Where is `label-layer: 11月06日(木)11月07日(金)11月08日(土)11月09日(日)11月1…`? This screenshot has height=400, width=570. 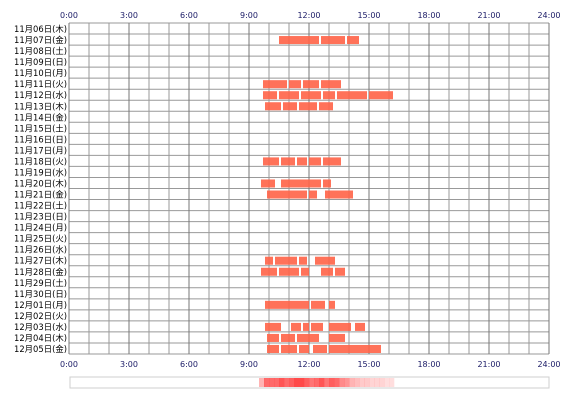
label-layer: 11月06日(木)11月07日(金)11月08日(土)11月09日(日)11月1… is located at coordinates (40, 189).